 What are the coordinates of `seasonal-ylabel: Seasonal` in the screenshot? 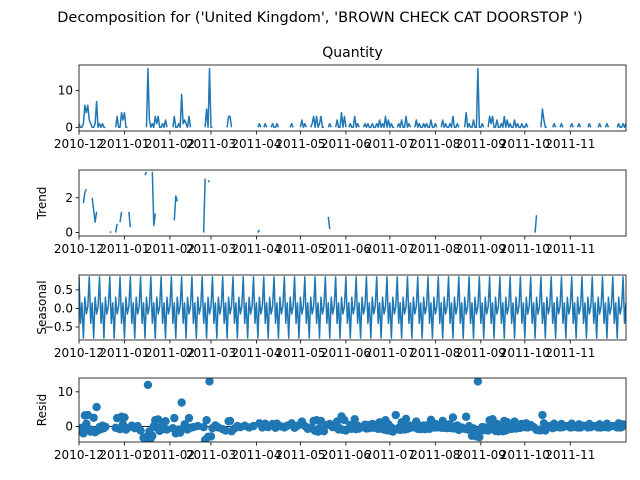 It's located at (42, 307).